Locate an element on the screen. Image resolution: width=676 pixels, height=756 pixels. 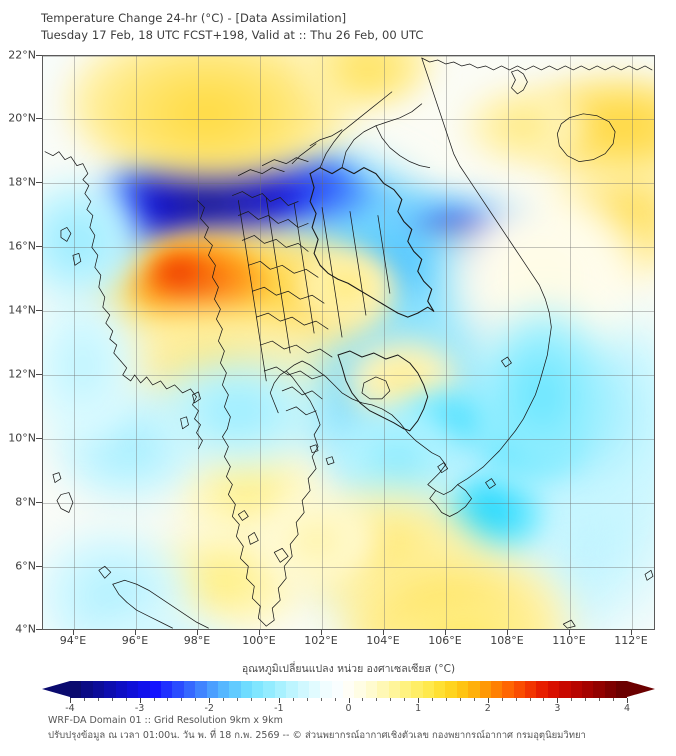
colorbar-ticks: -4 -3 -2 -1 0 1 2 3 4 is located at coordinates (348, 706).